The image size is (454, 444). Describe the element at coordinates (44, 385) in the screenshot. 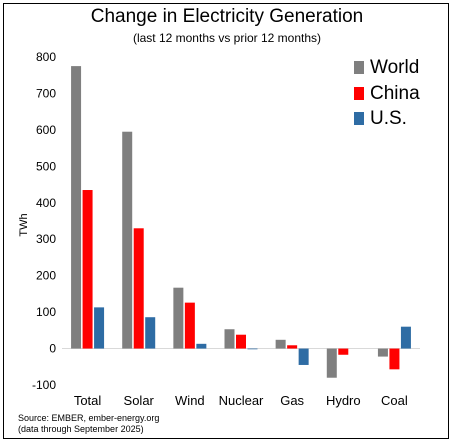

I see `y-tick-label: -100` at that location.